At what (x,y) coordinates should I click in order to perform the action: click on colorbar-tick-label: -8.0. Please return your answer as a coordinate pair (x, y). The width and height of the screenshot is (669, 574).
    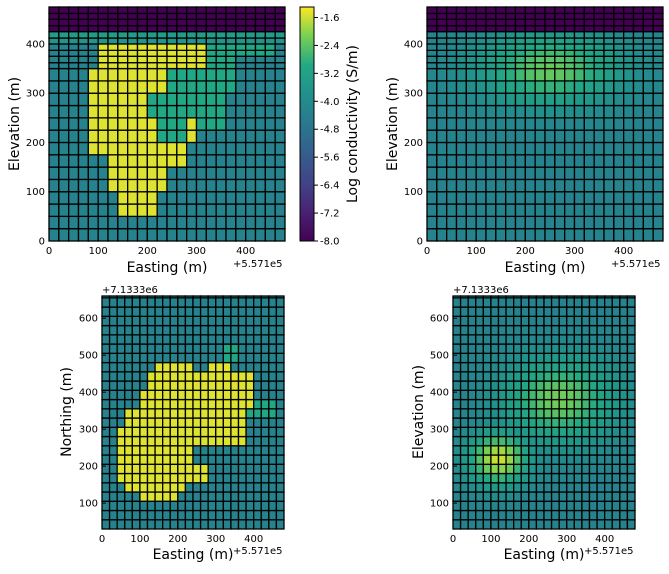
    Looking at the image, I should click on (330, 242).